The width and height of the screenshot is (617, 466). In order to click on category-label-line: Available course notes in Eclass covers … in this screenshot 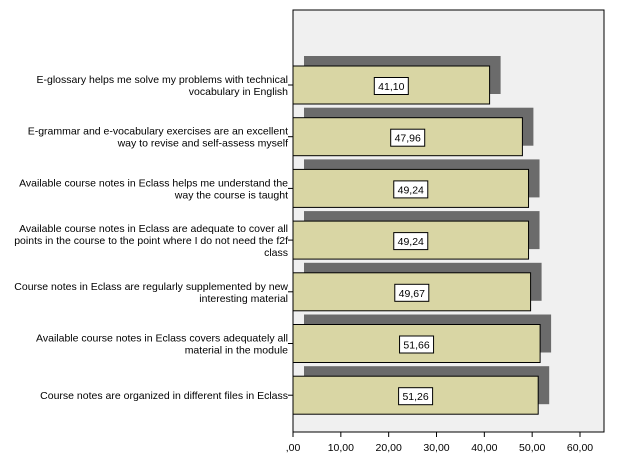, I will do `click(162, 339)`.